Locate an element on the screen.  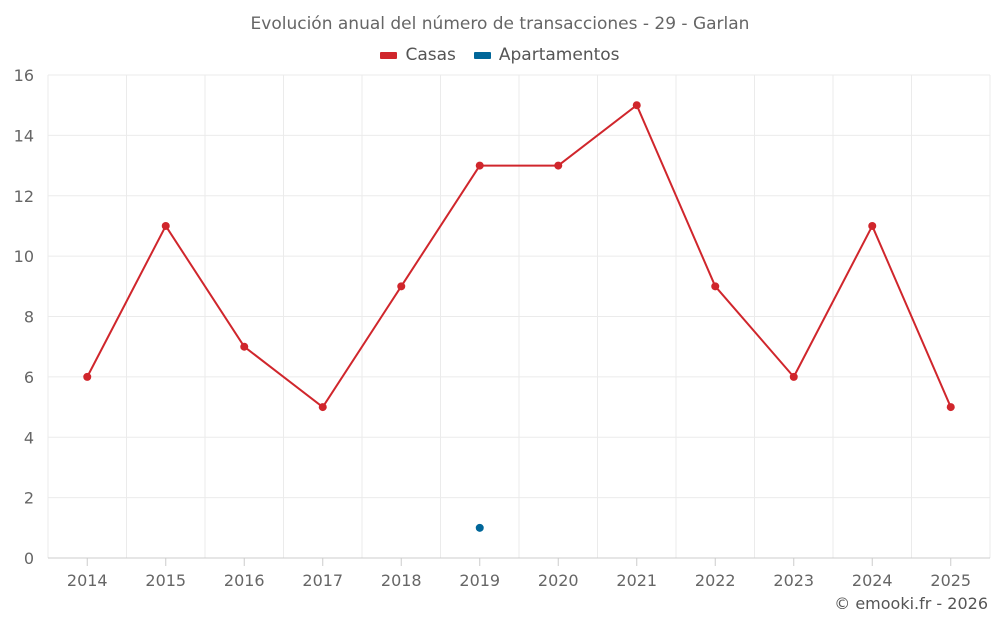
x-tick-label: 2014 is located at coordinates (87, 580).